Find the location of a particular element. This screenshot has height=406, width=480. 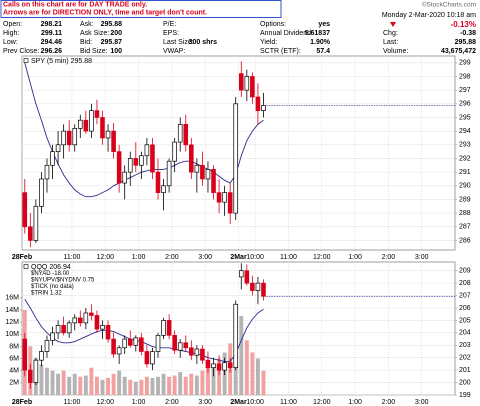

legend-icon is located at coordinates (26, 266).